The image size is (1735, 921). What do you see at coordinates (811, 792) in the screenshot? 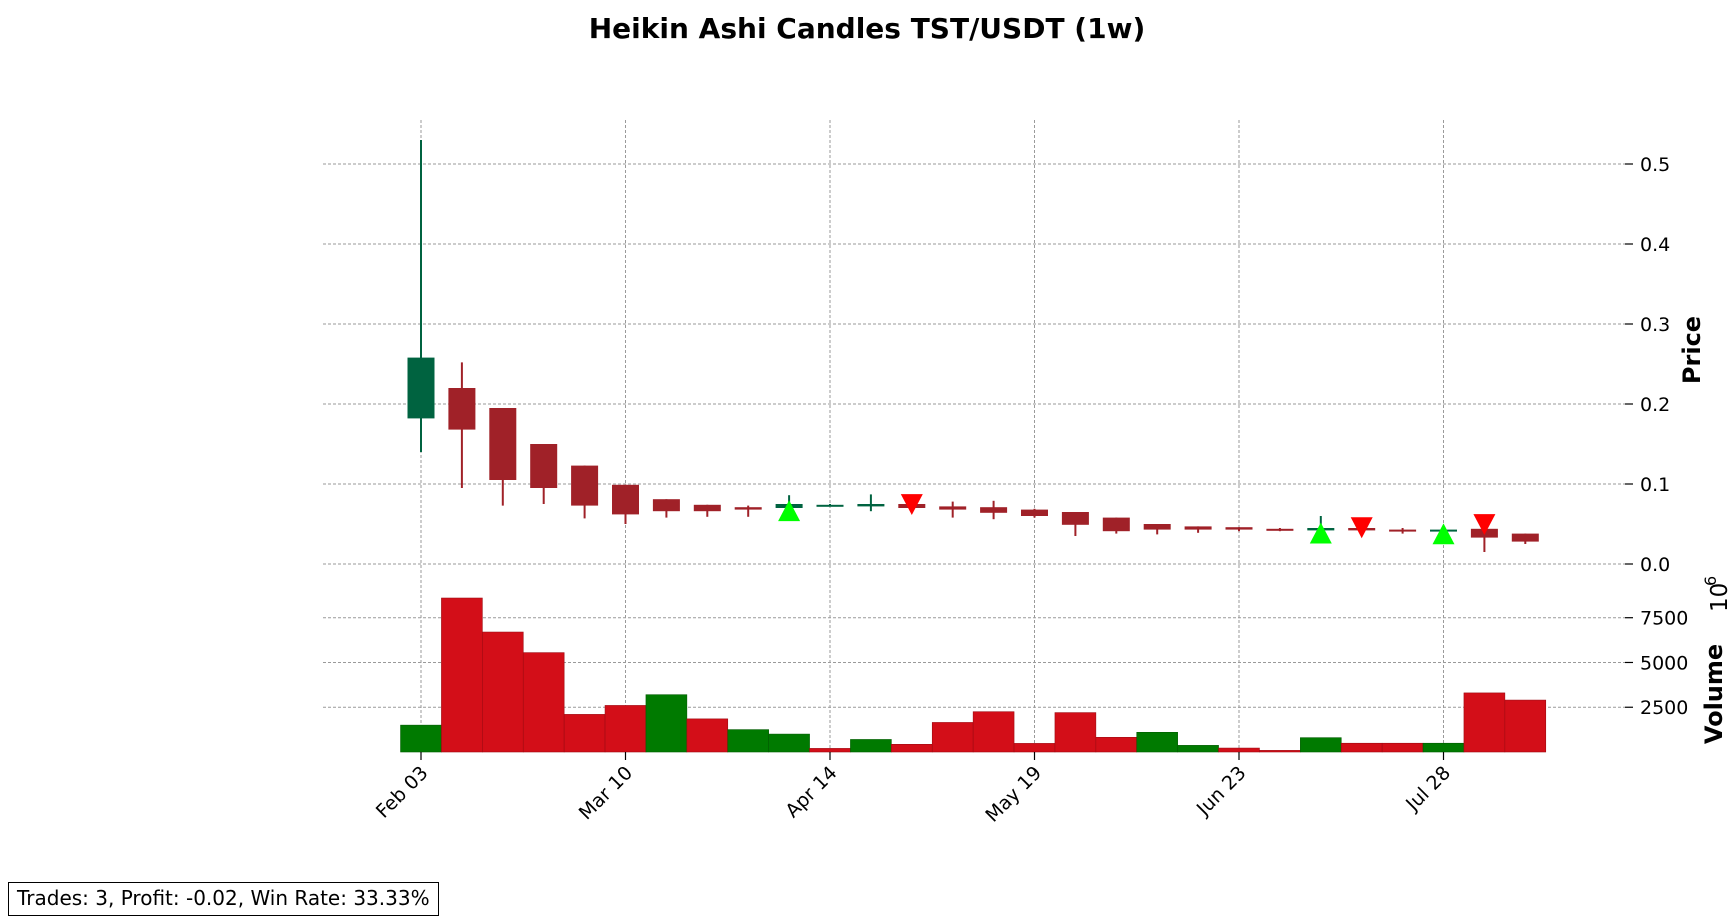
I see `x-tick-label: Apr 14` at bounding box center [811, 792].